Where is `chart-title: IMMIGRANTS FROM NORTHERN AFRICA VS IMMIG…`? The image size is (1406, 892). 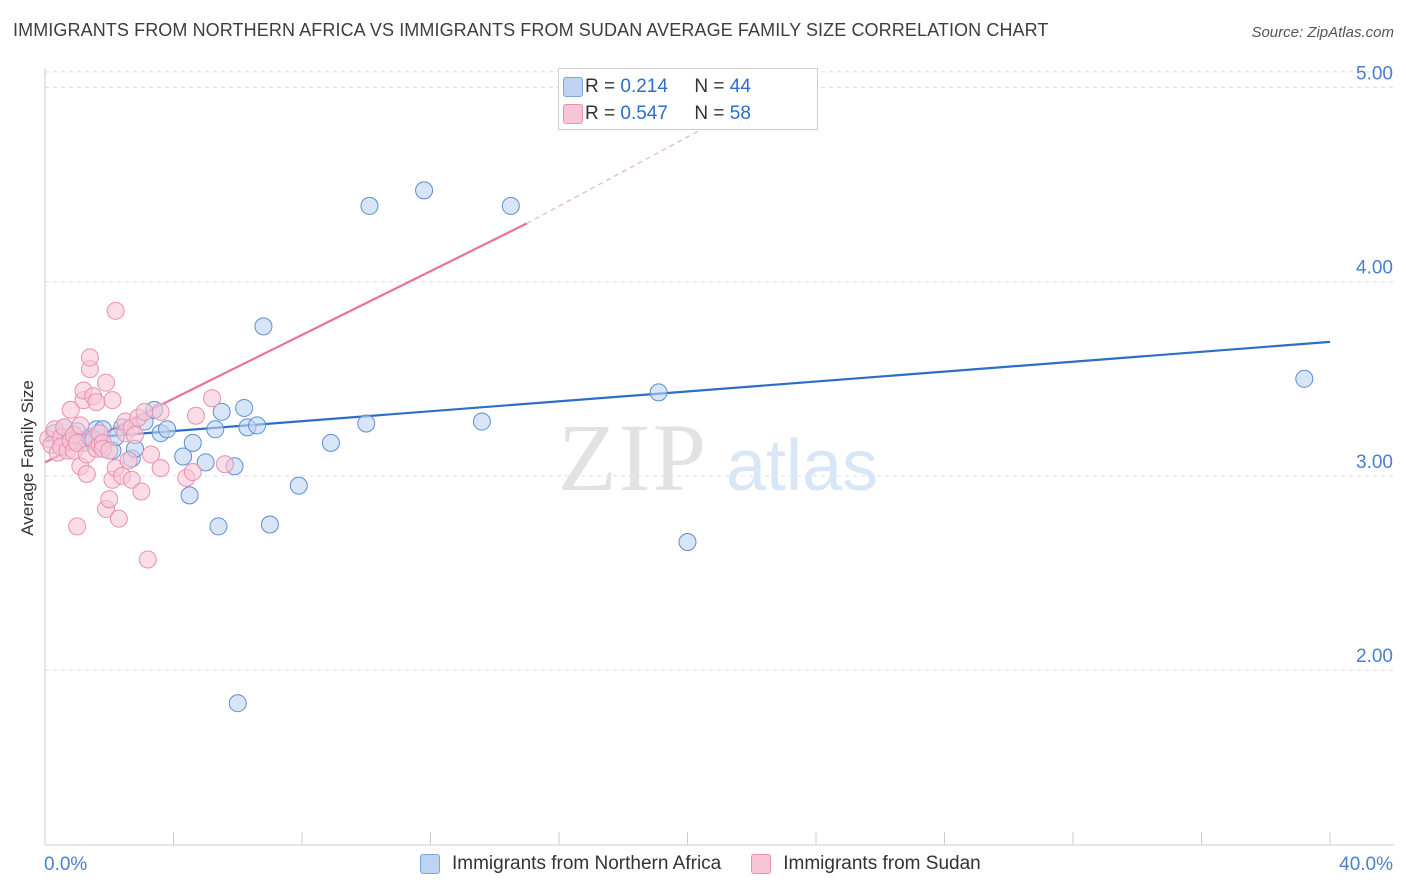
chart-title: IMMIGRANTS FROM NORTHERN AFRICA VS IMMIG… is located at coordinates (531, 30).